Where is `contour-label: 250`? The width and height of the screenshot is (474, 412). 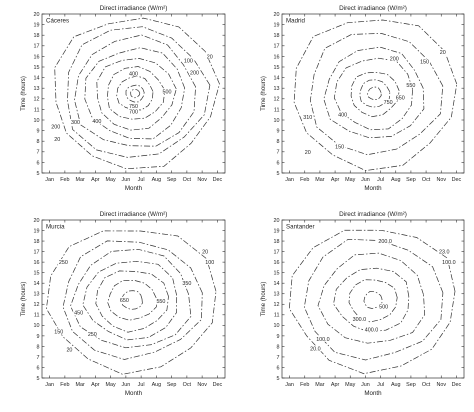
contour-label: 250 is located at coordinates (63, 263).